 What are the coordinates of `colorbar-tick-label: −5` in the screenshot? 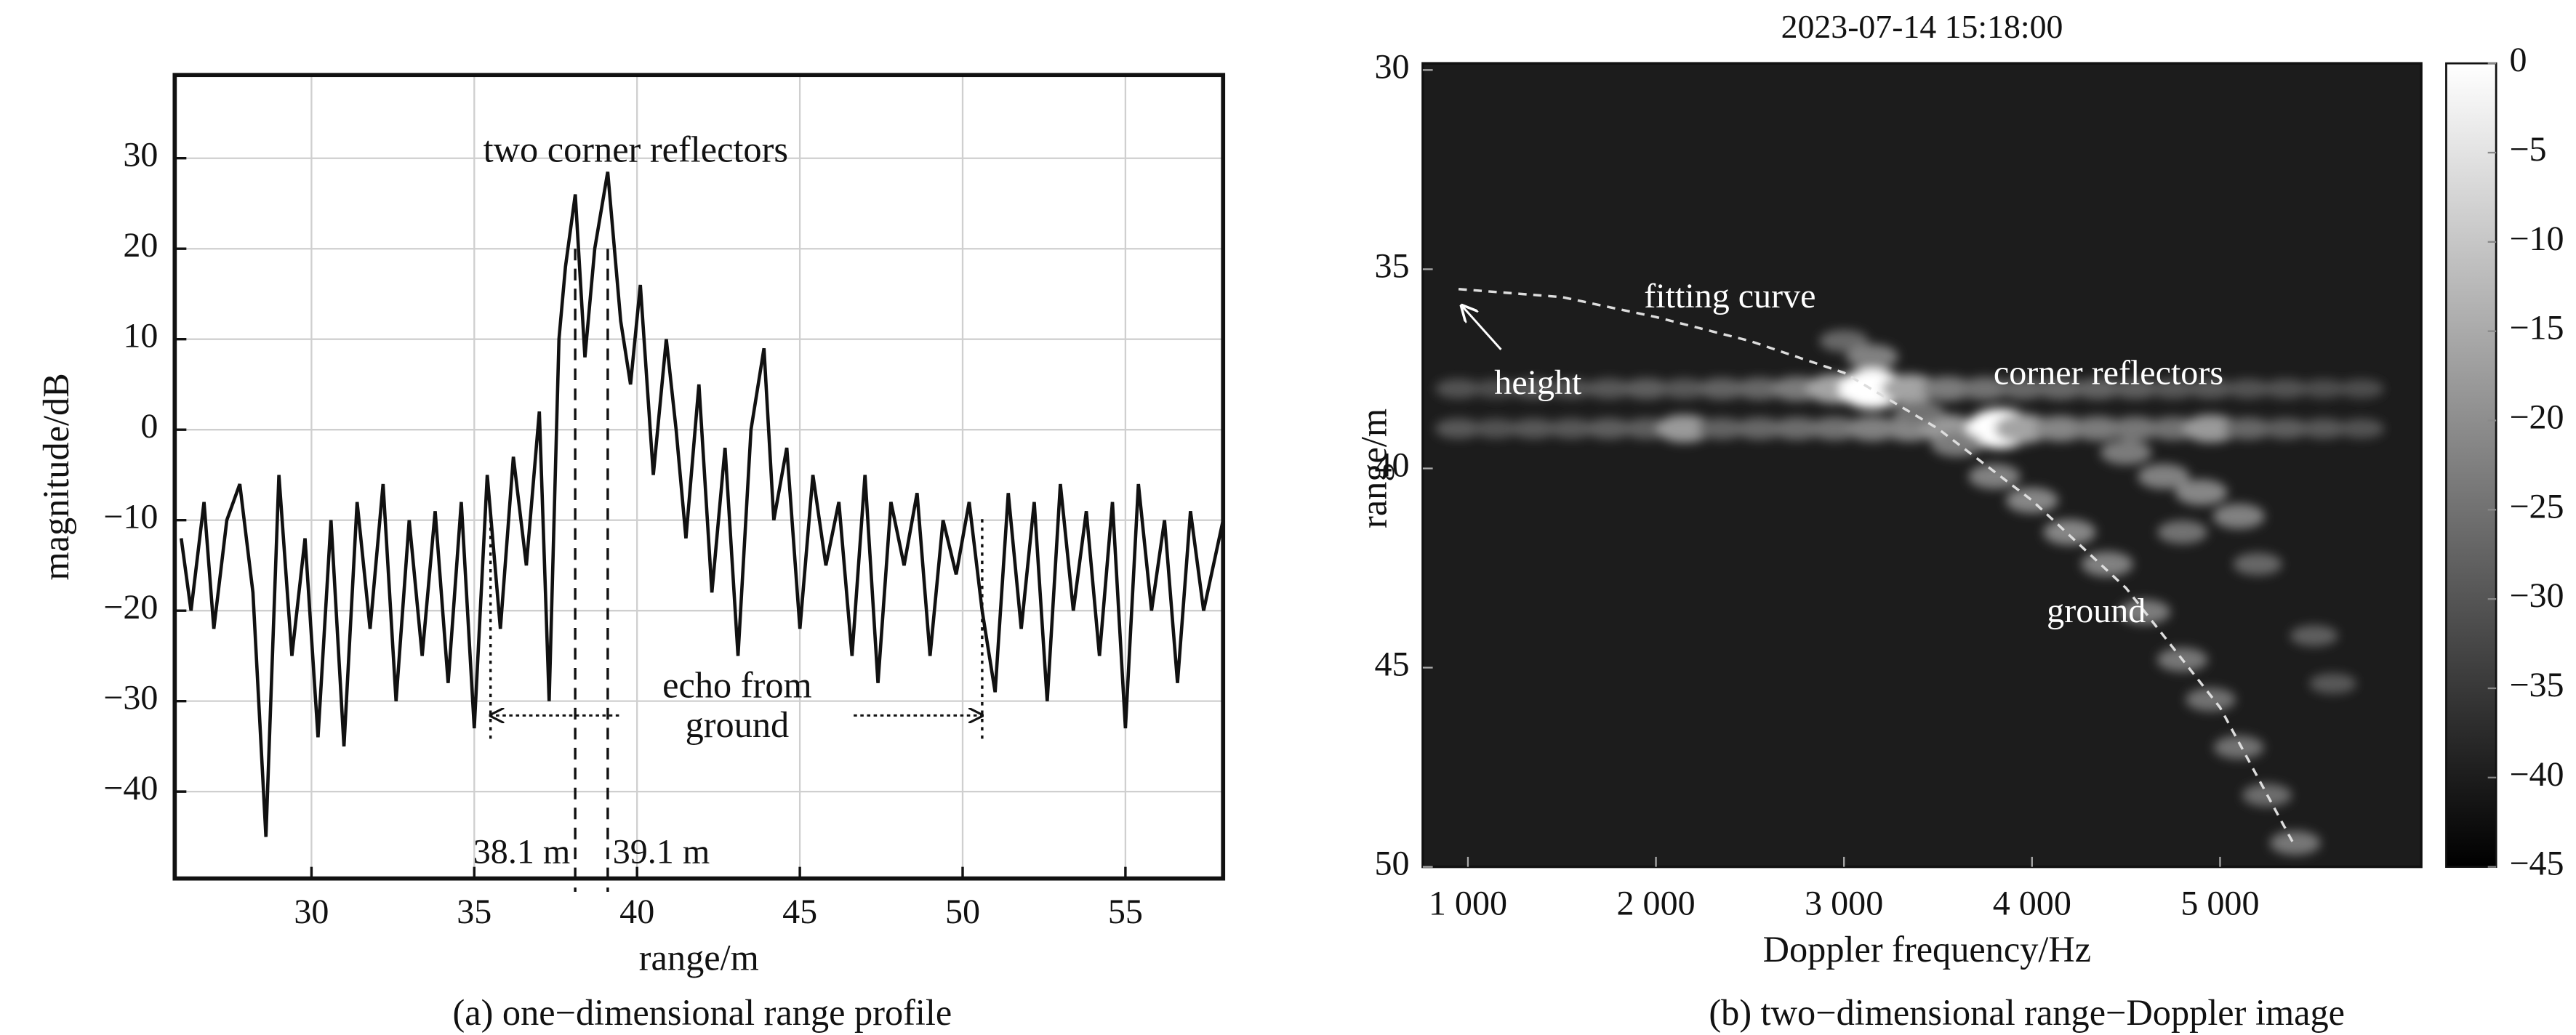 It's located at (2527, 149).